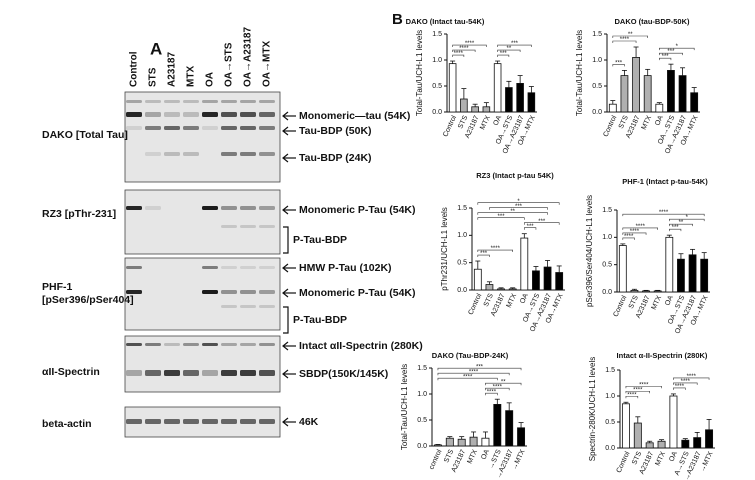  I want to click on band-label: HMW P-Tau (102K), so click(345, 268).